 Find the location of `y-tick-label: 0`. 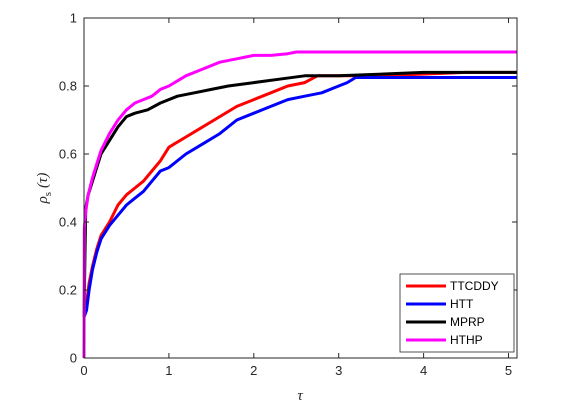

y-tick-label: 0 is located at coordinates (73, 358).